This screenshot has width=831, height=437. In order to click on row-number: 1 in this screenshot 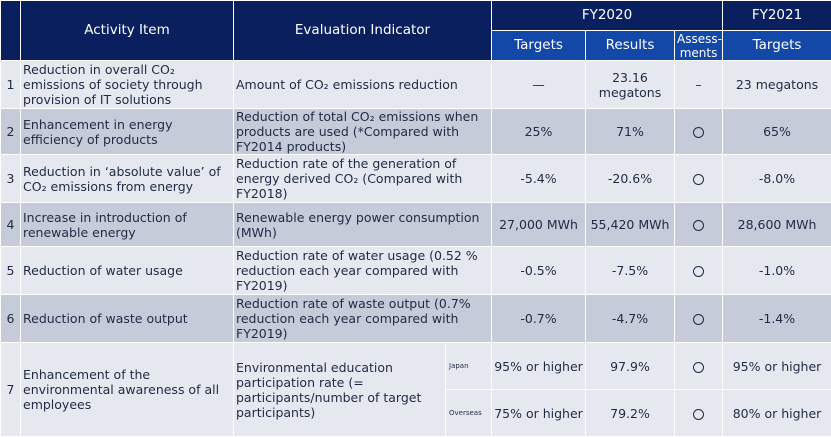, I will do `click(11, 85)`.